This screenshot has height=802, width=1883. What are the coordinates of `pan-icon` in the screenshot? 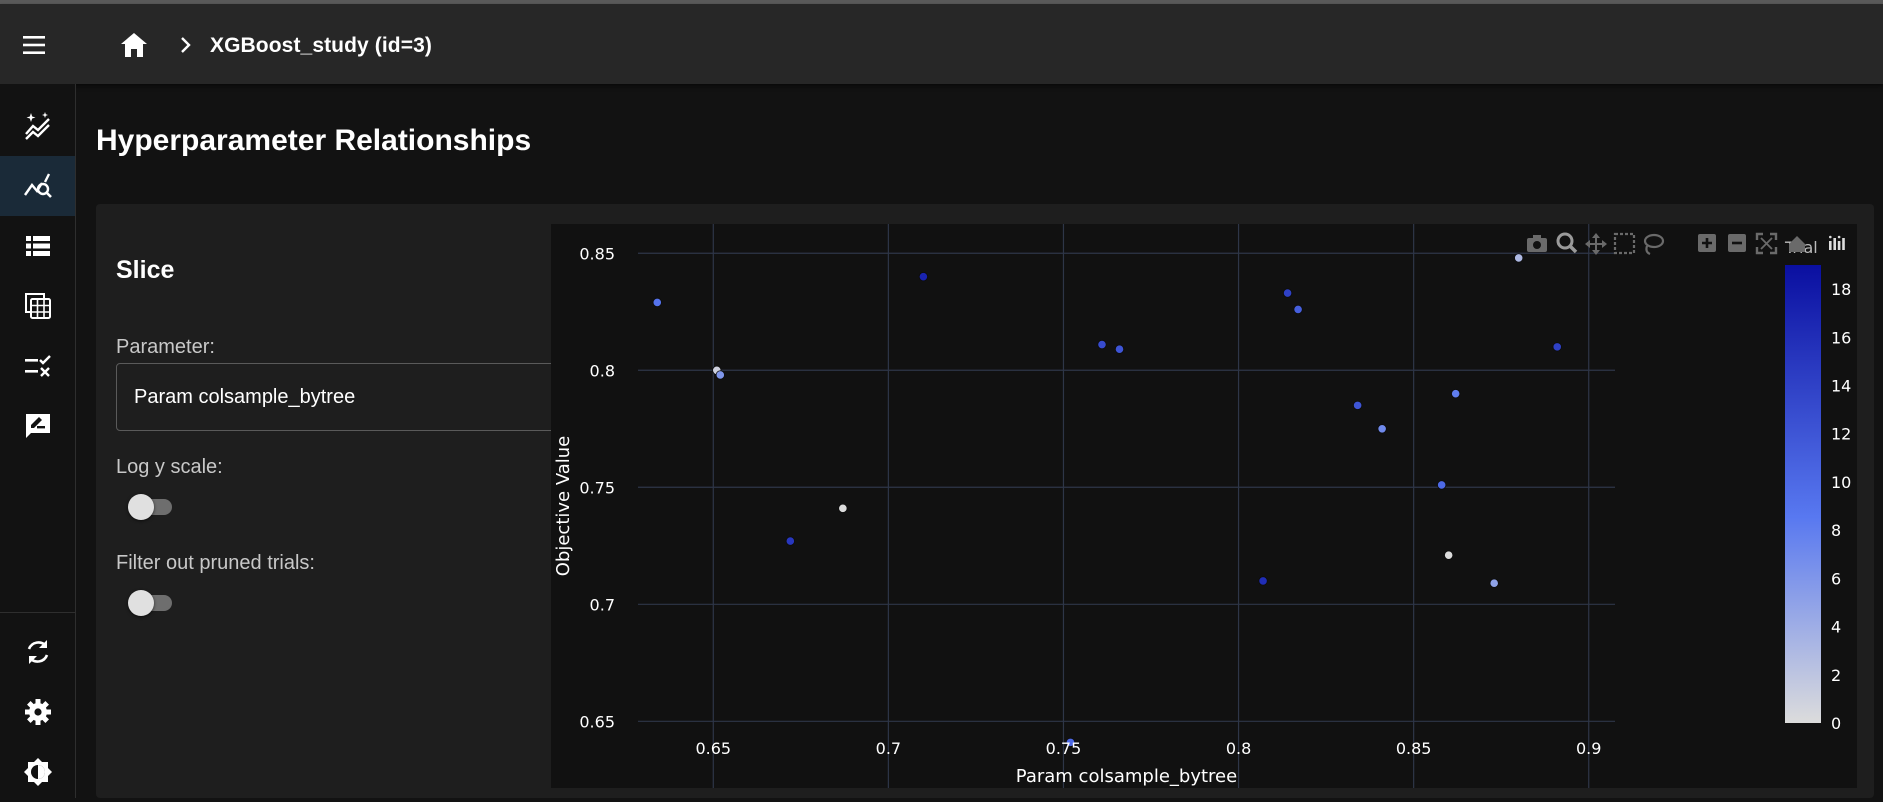 It's located at (1596, 244).